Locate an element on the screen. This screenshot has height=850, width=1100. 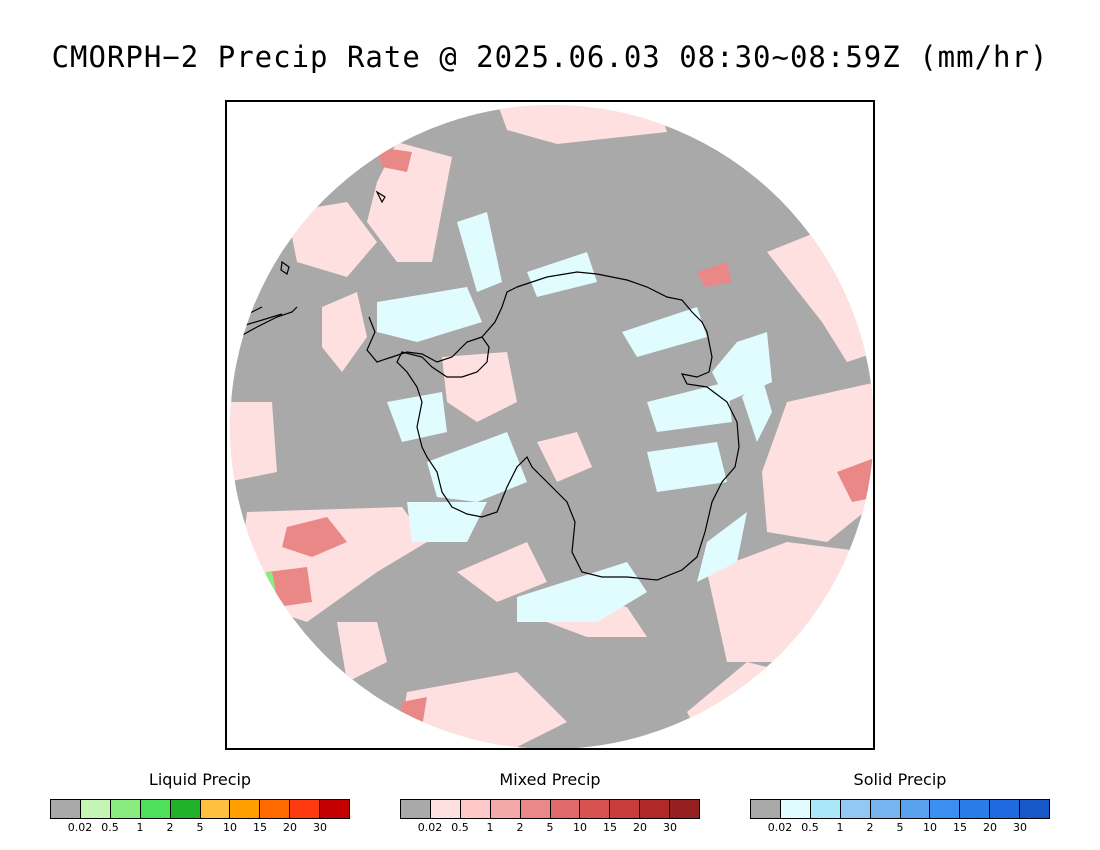
tick-label-solid: 30 is located at coordinates (1020, 827).